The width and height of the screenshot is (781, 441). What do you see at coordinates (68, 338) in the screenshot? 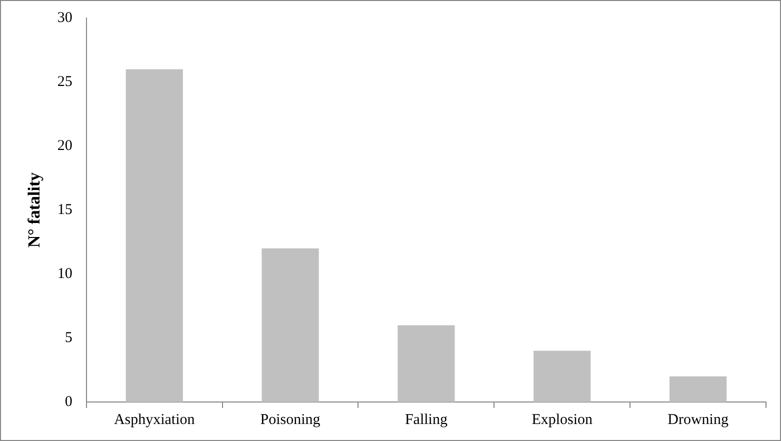
I see `y-tick-label: 5` at bounding box center [68, 338].